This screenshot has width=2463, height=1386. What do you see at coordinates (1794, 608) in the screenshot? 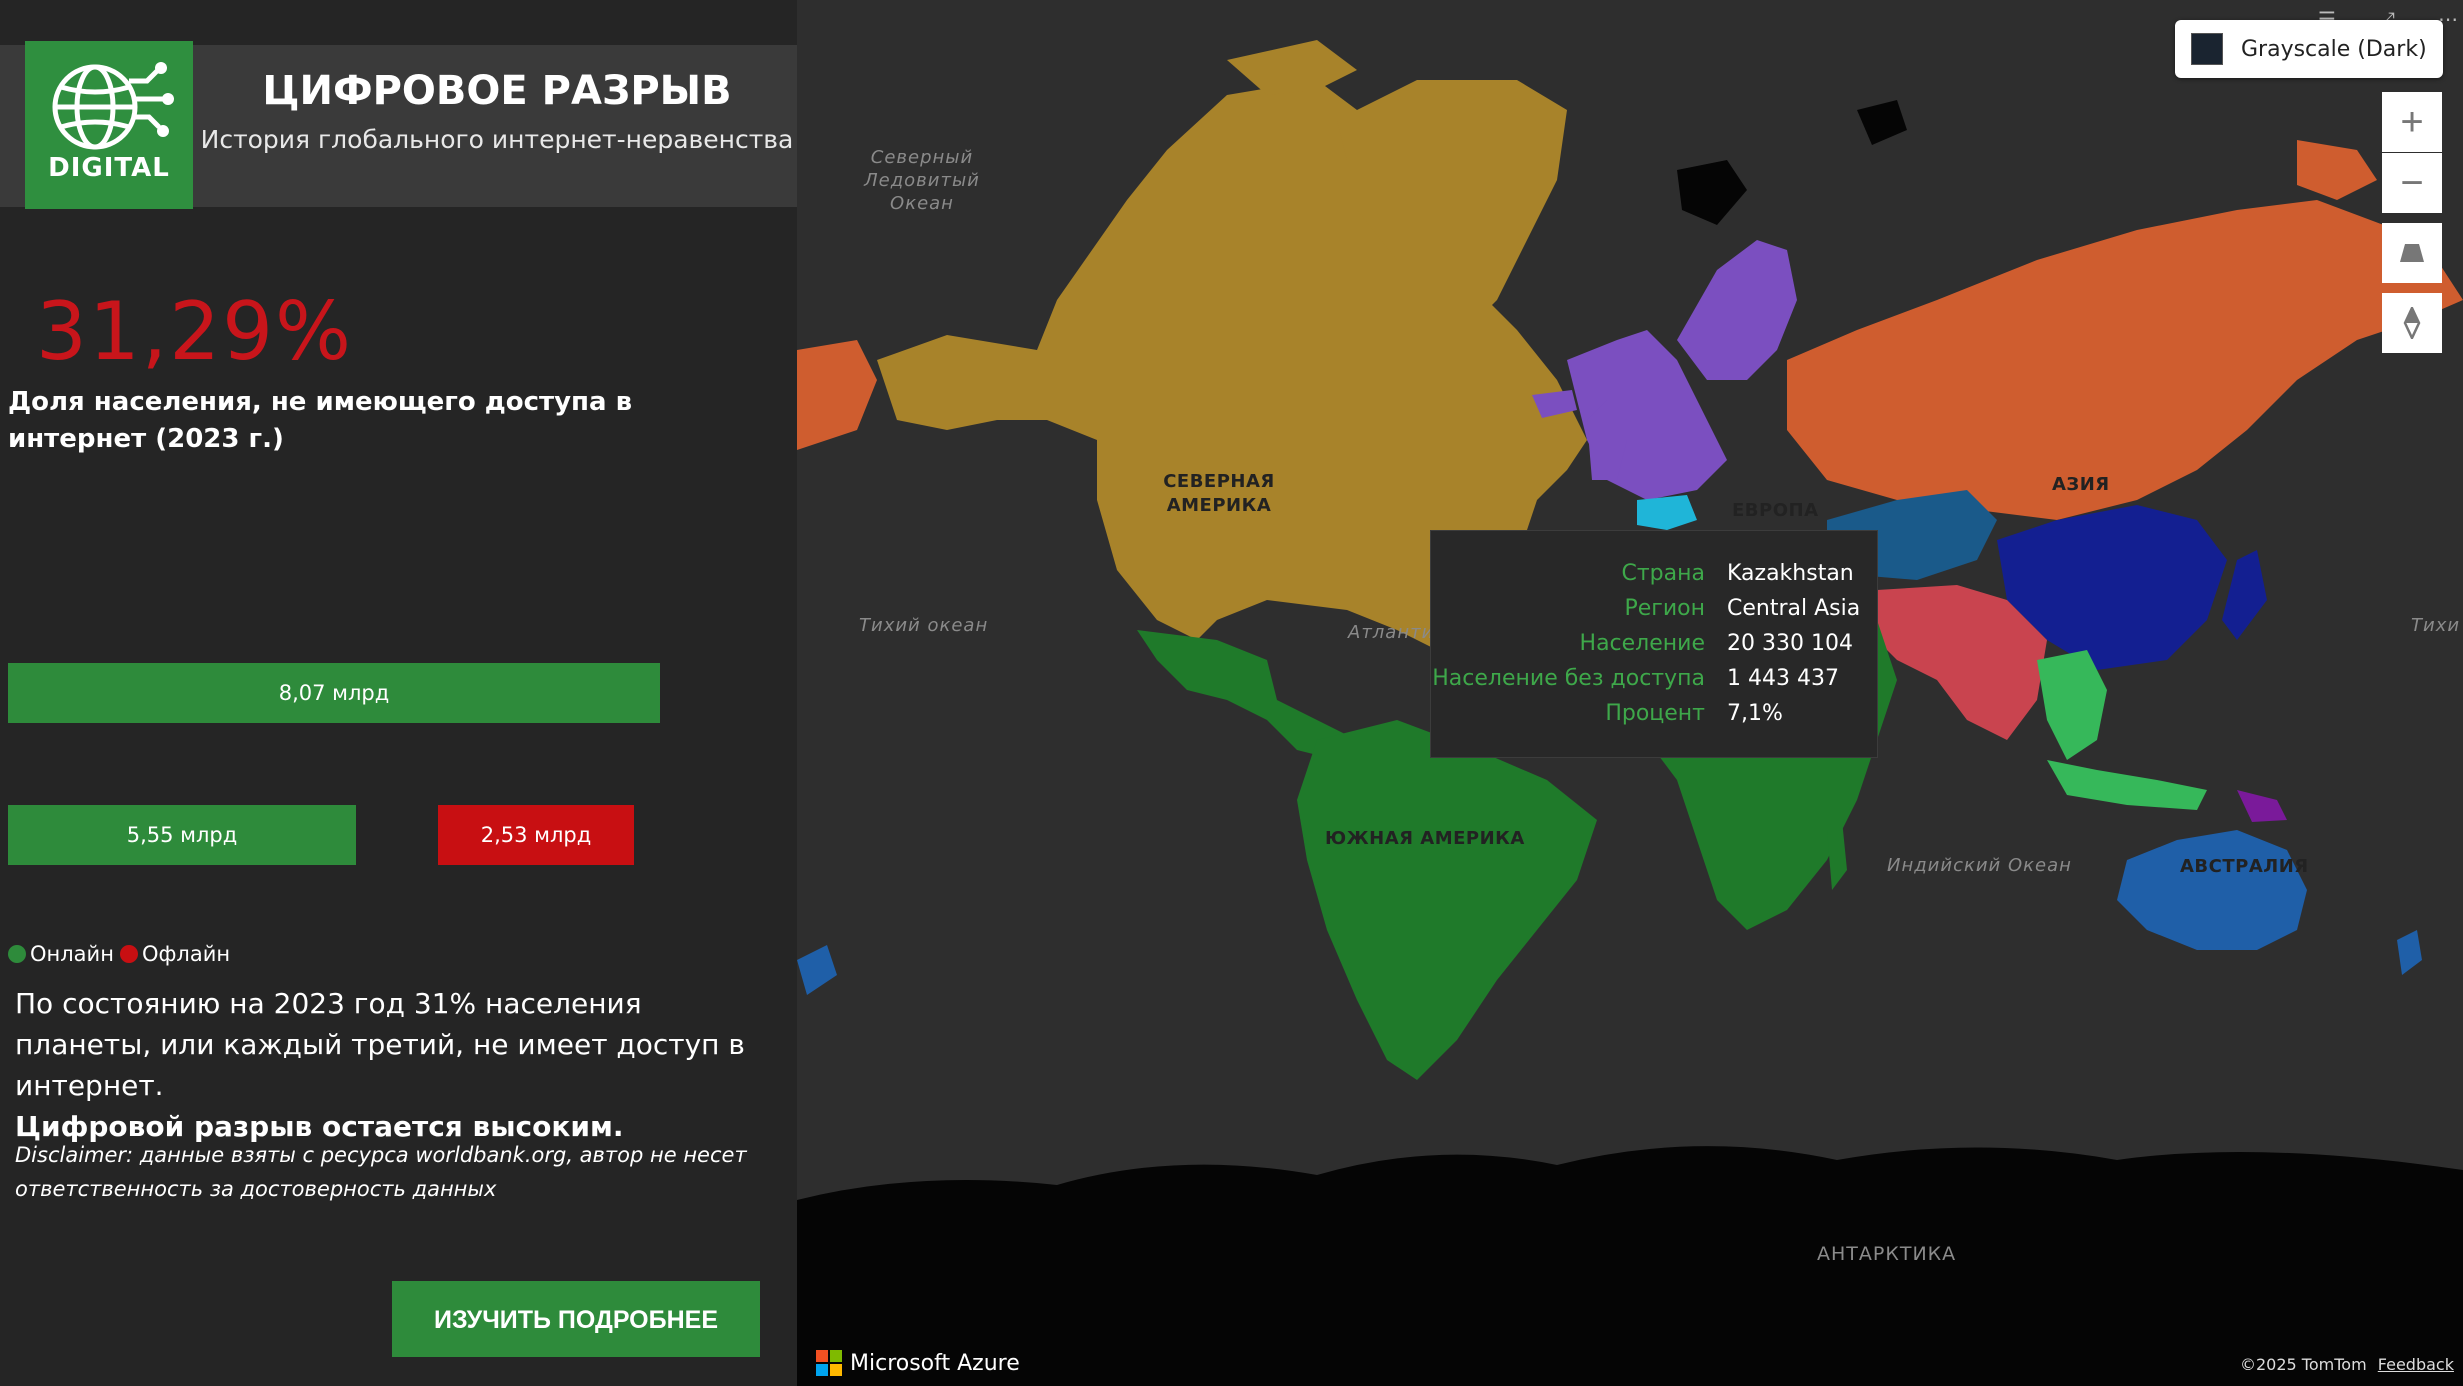
I see `tooltip-value: Central Asia` at bounding box center [1794, 608].